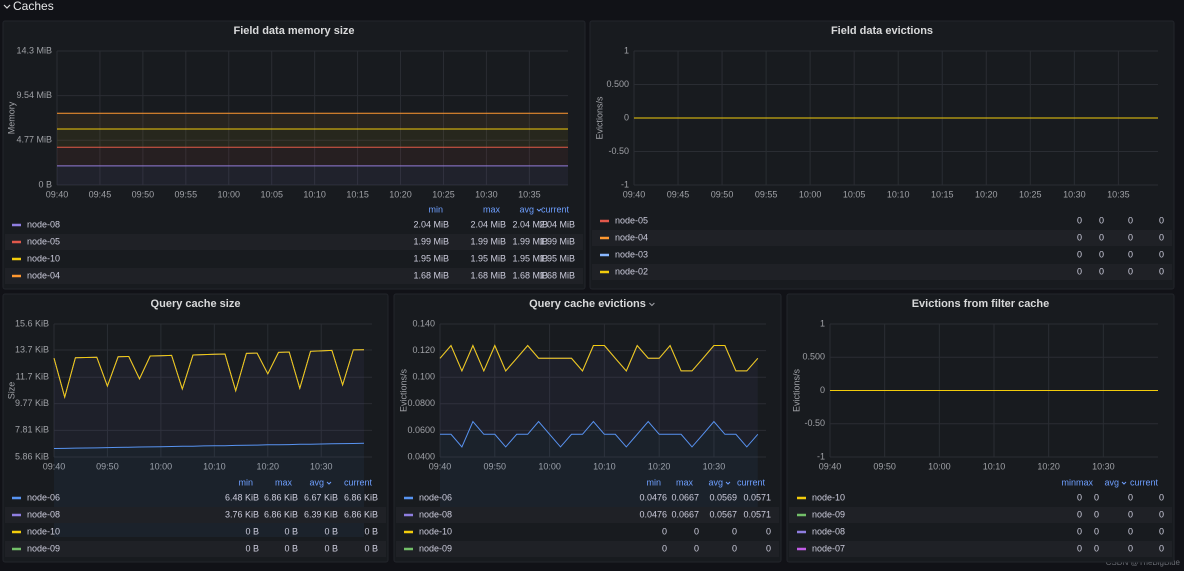 The image size is (1184, 571). Describe the element at coordinates (11, 117) in the screenshot. I see `y-axis-label: Memory` at that location.